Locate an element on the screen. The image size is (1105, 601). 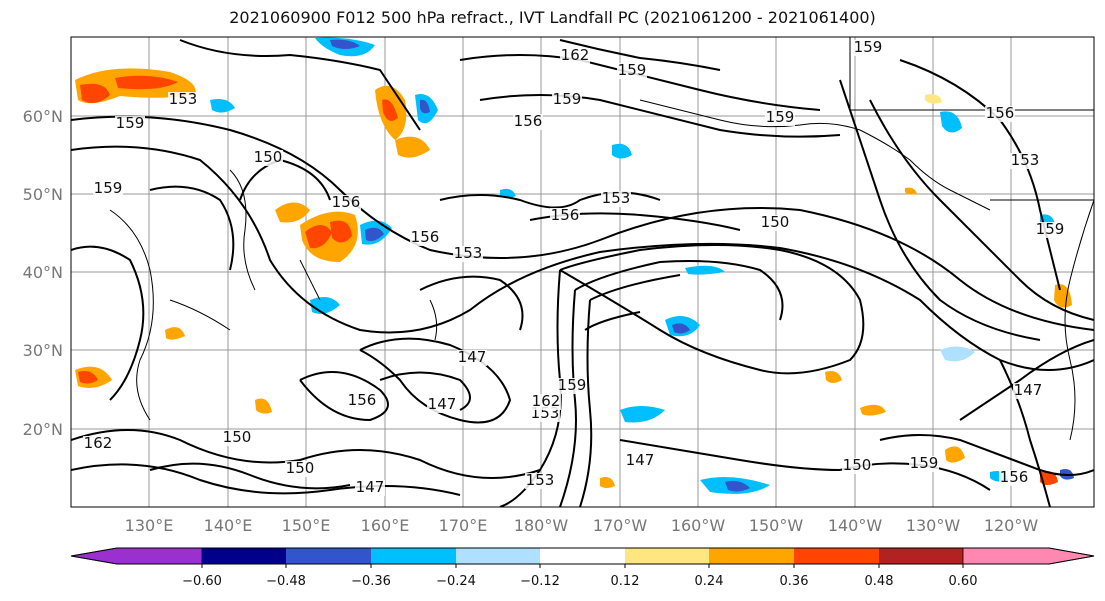
colorbar-tick-label: −0.24 is located at coordinates (456, 581).